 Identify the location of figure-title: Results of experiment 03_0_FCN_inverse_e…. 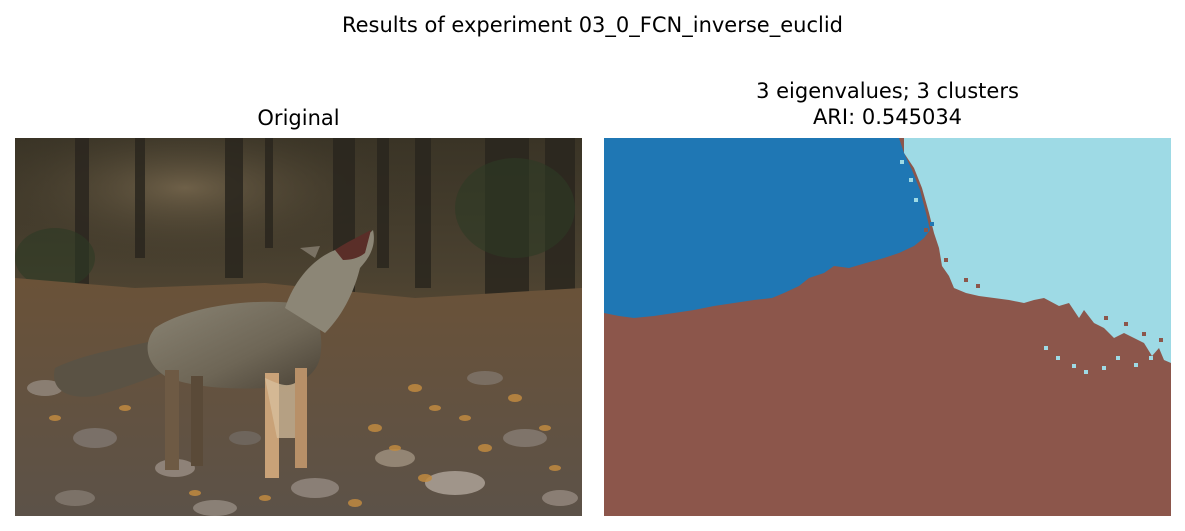
(592, 25).